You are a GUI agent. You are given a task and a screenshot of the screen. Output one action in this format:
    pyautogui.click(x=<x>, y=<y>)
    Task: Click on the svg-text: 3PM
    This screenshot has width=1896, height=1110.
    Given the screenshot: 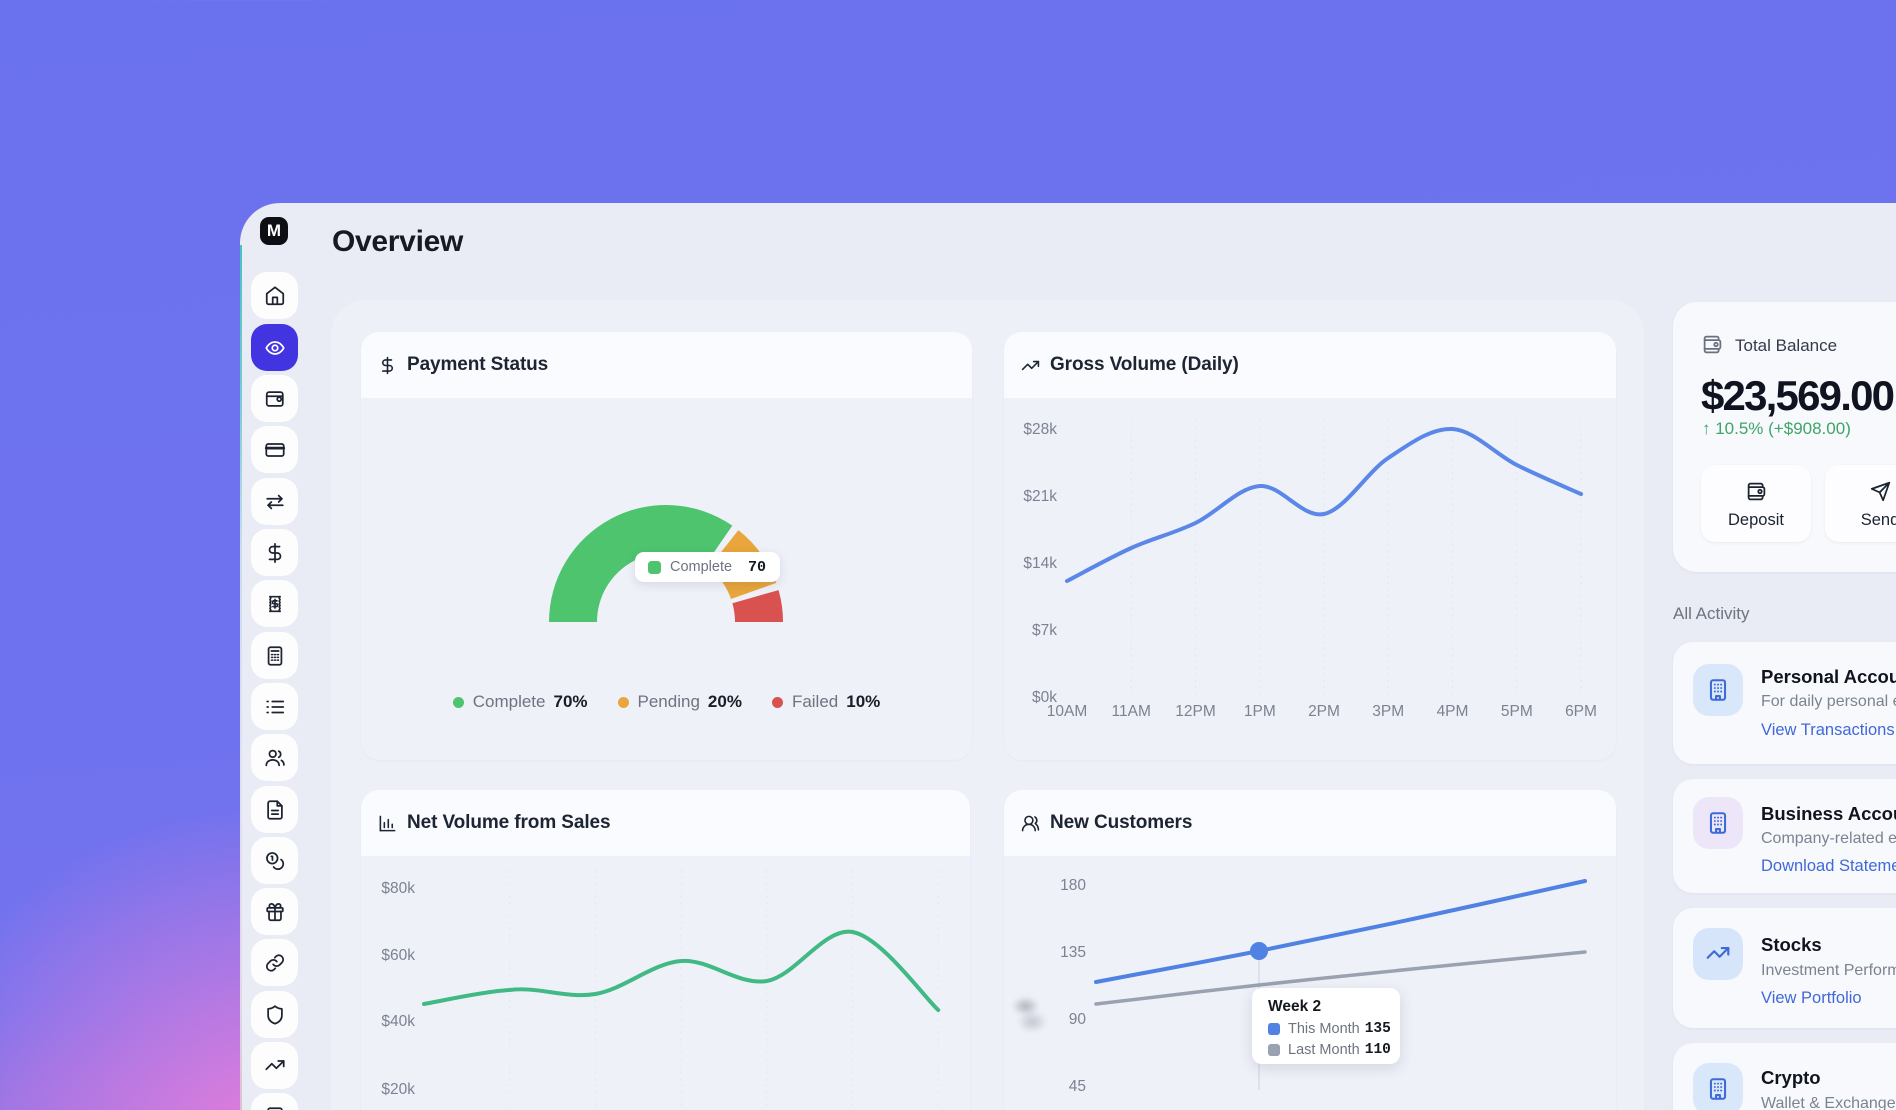 What is the action you would take?
    pyautogui.click(x=1388, y=711)
    